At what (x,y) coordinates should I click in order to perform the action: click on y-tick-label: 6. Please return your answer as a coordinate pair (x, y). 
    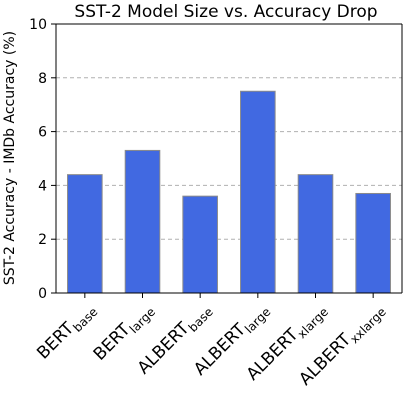
    Looking at the image, I should click on (42, 133).